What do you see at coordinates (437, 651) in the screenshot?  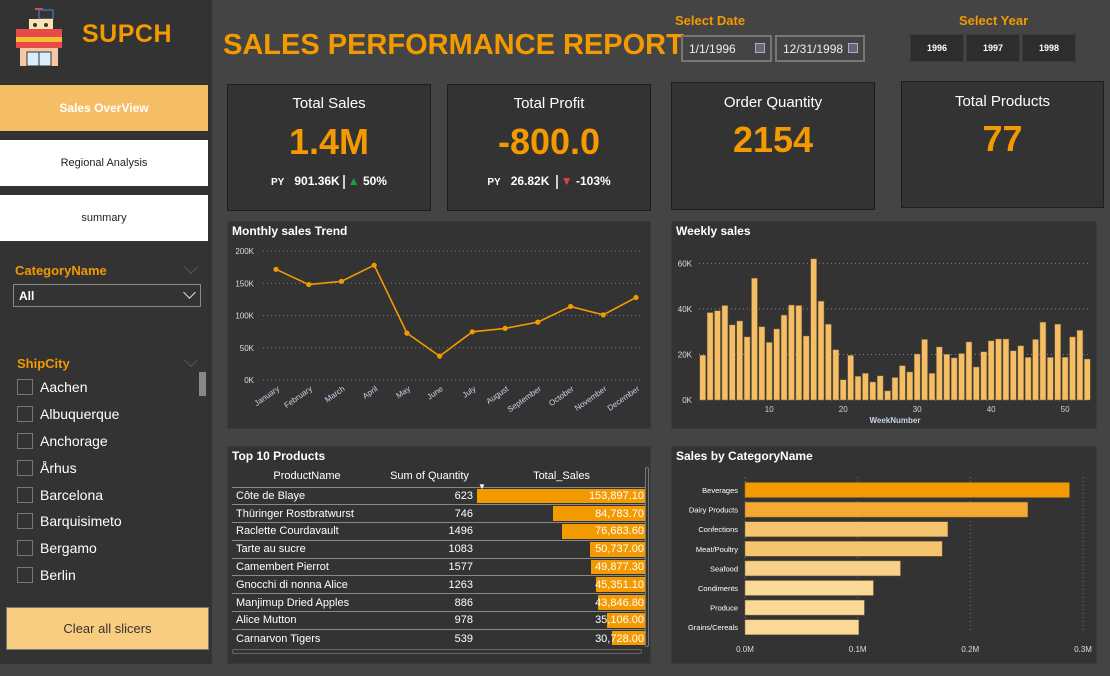 I see `table-horizontal-scrollbar` at bounding box center [437, 651].